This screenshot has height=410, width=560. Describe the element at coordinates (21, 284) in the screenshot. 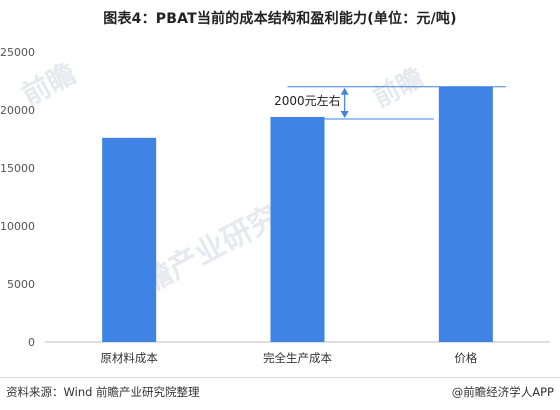

I see `y-tick-label: 5000` at that location.